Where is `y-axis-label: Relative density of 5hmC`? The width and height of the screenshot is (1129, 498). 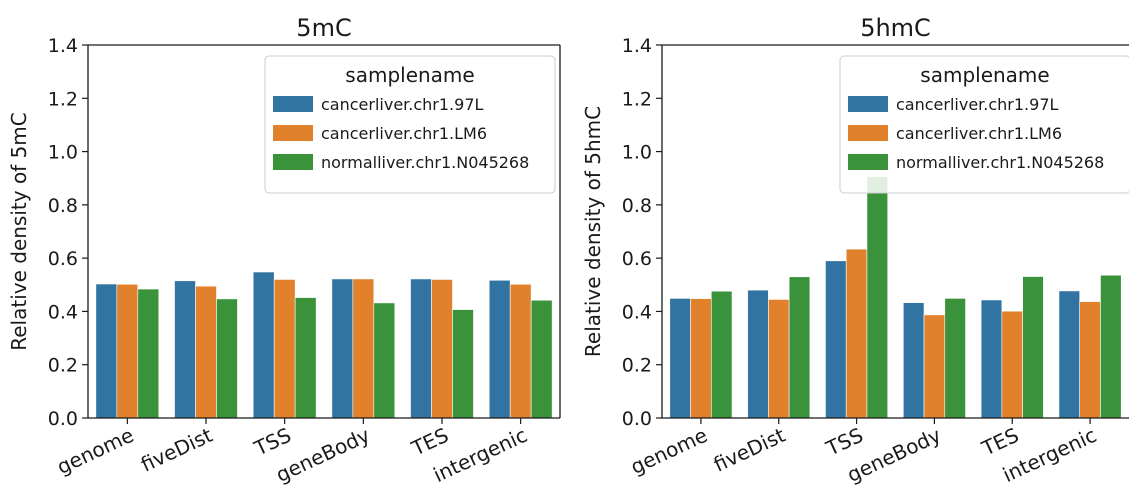 y-axis-label: Relative density of 5hmC is located at coordinates (593, 231).